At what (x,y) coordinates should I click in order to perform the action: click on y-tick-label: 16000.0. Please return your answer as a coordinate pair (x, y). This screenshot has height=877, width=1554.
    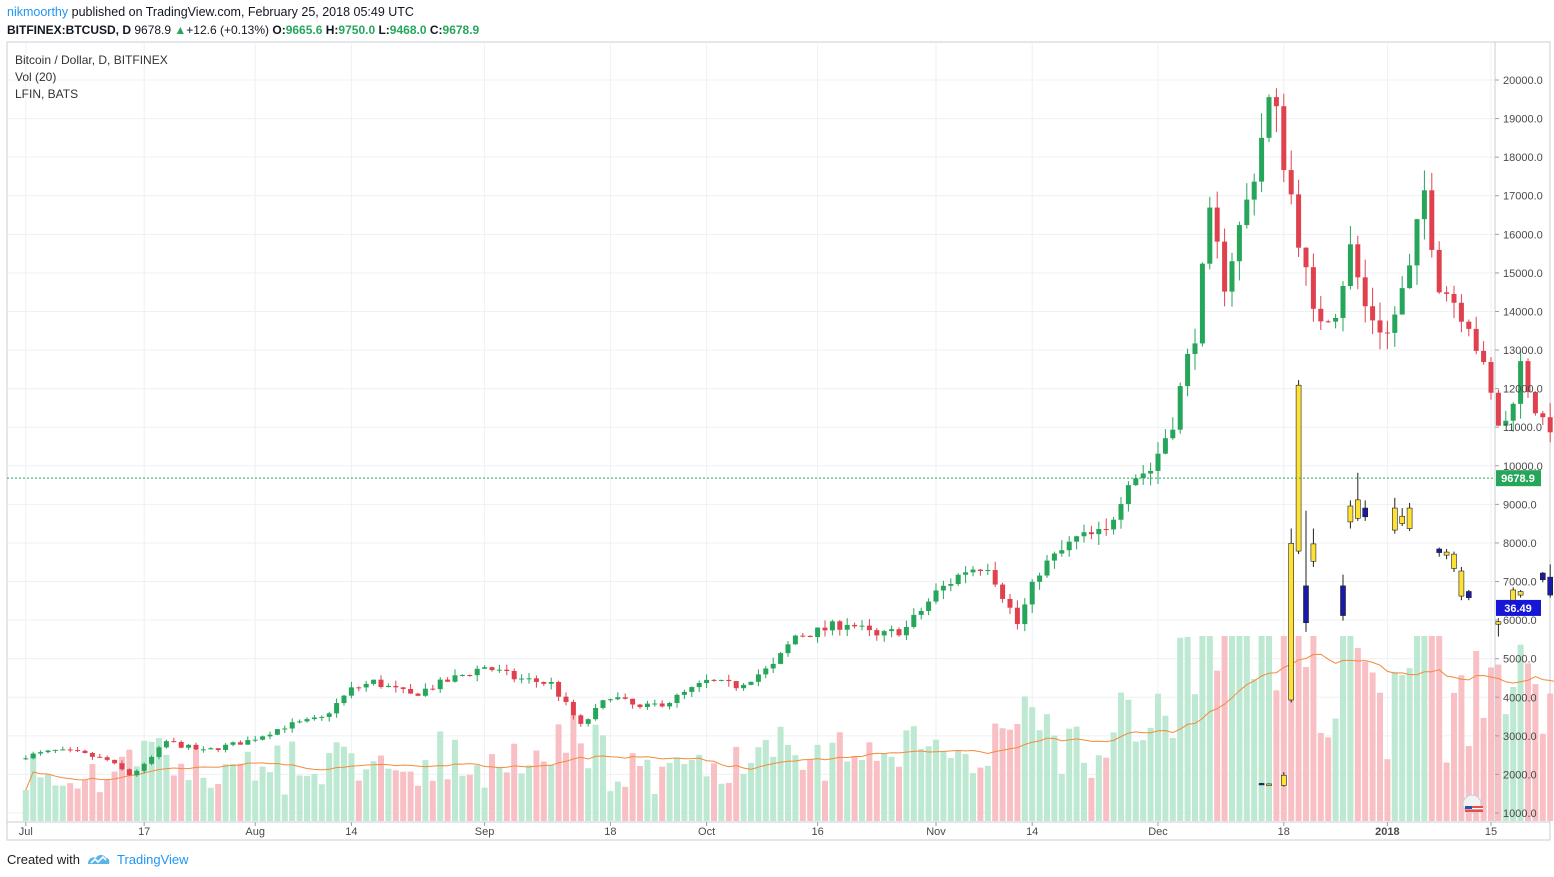
    Looking at the image, I should click on (1523, 235).